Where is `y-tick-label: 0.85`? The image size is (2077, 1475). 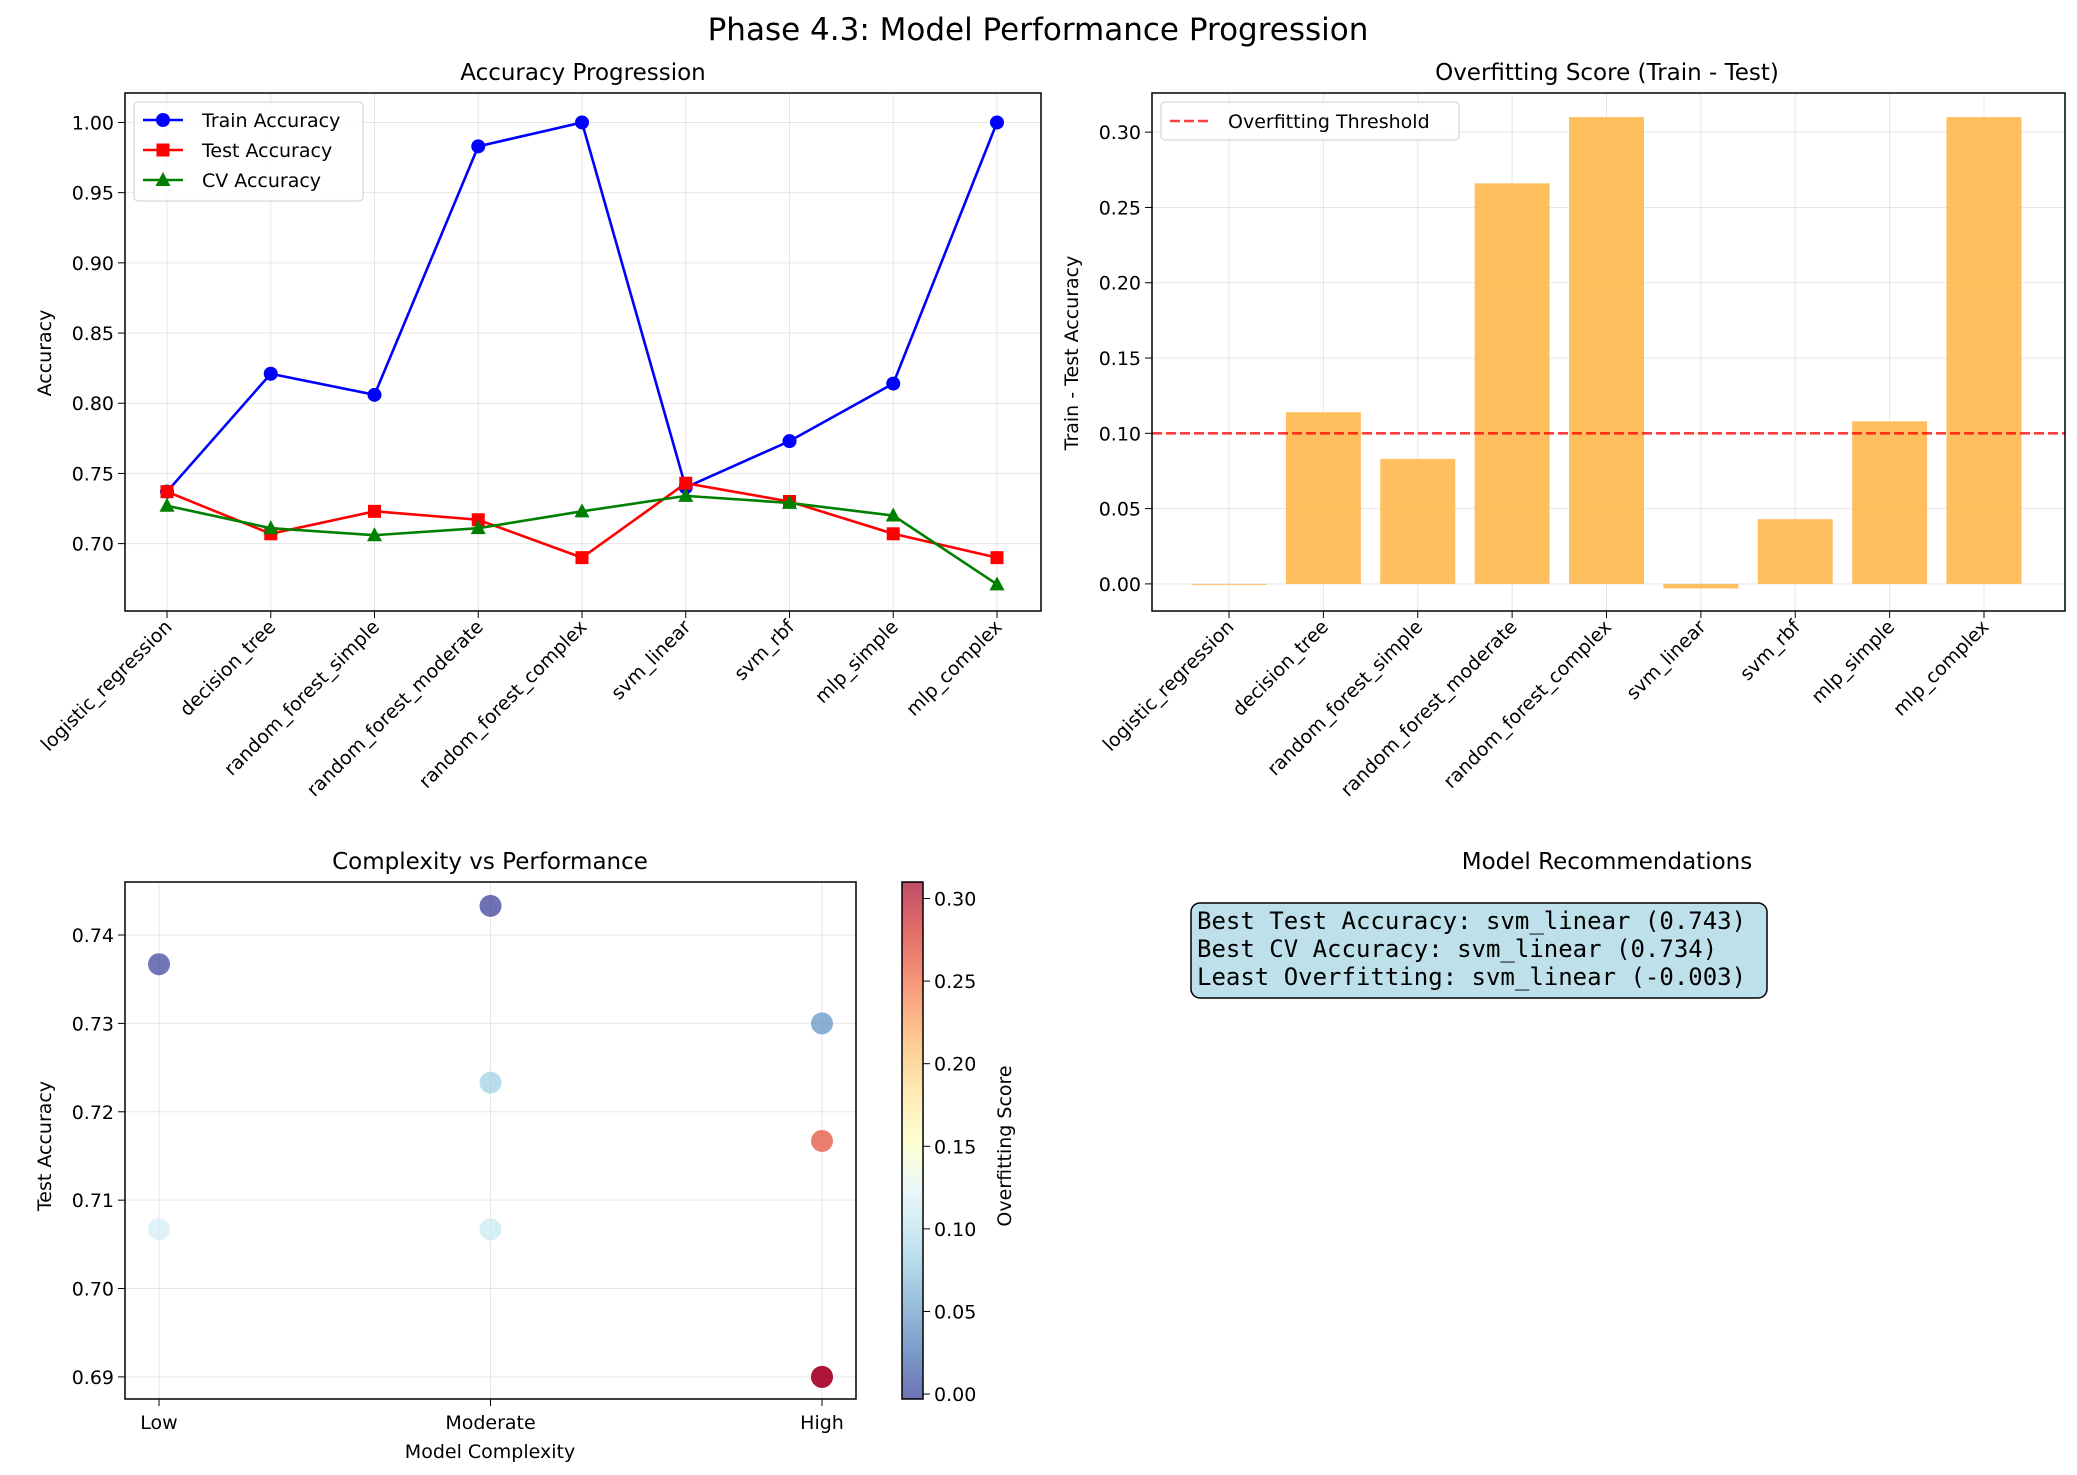
y-tick-label: 0.85 is located at coordinates (93, 334).